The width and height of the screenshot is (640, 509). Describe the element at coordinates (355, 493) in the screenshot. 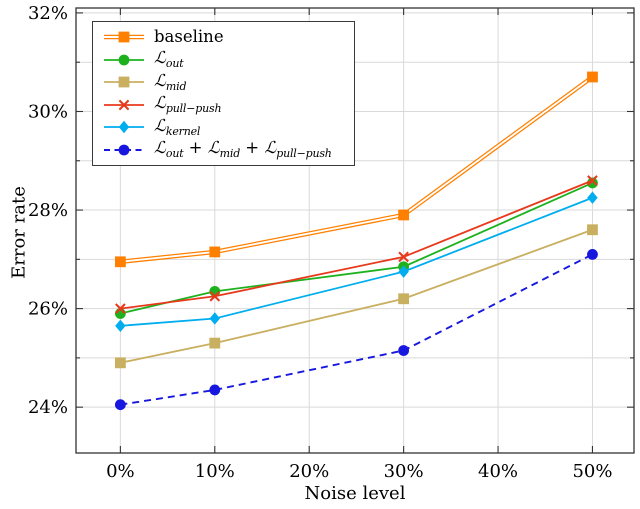

I see `x-axis-title: Noise level` at that location.